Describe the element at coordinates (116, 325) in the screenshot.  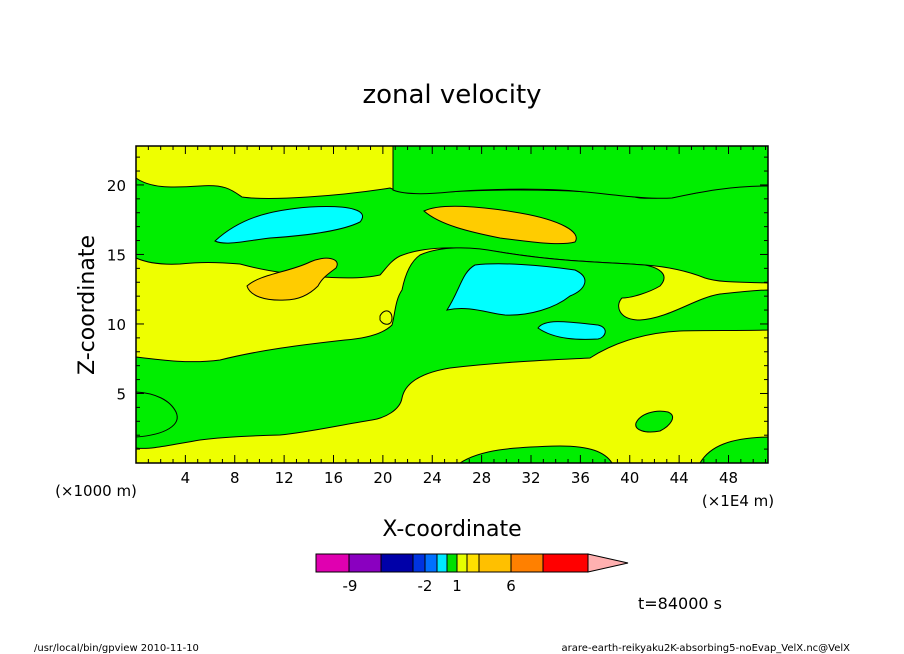
I see `y-tick-label: 10` at that location.